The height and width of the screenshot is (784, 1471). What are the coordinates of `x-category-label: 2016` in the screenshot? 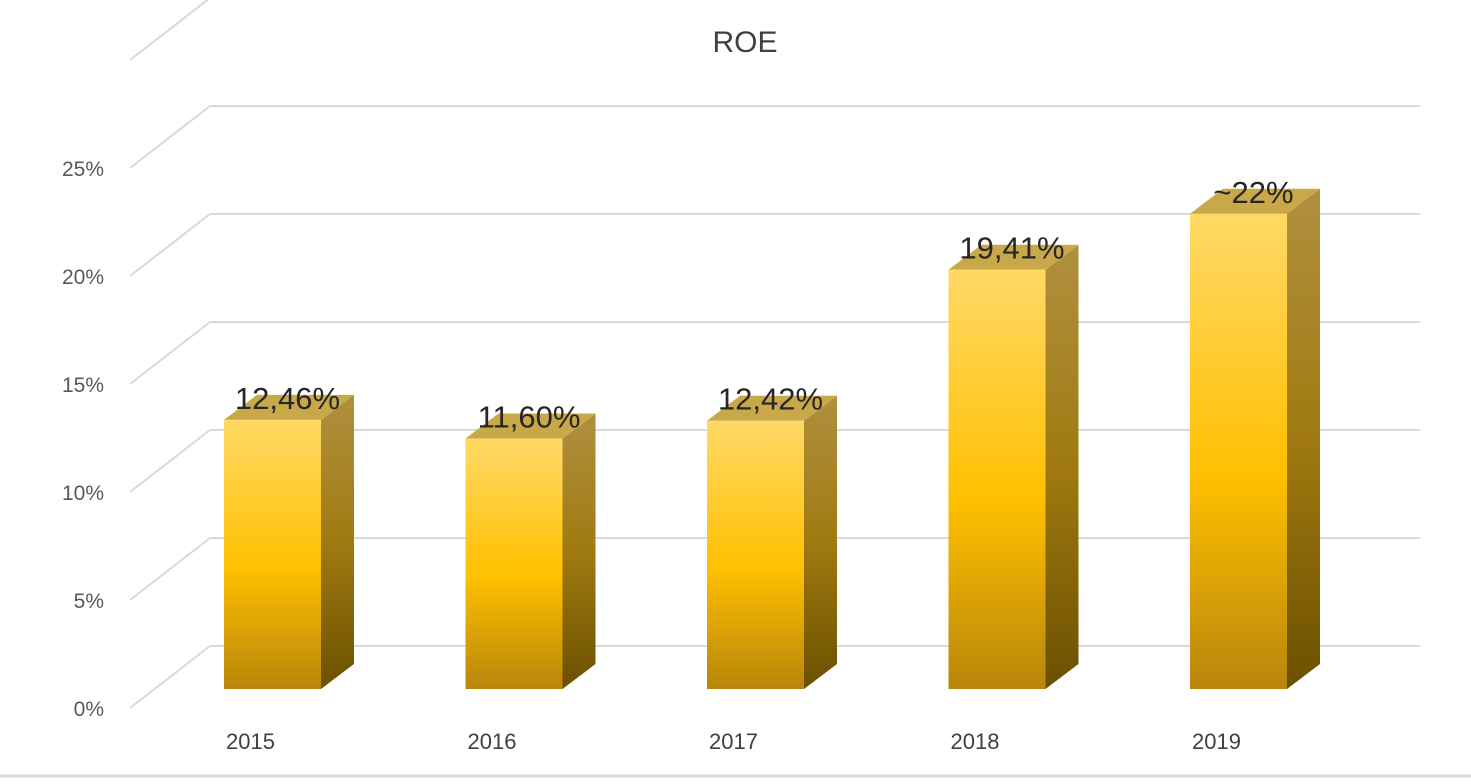 It's located at (492, 741).